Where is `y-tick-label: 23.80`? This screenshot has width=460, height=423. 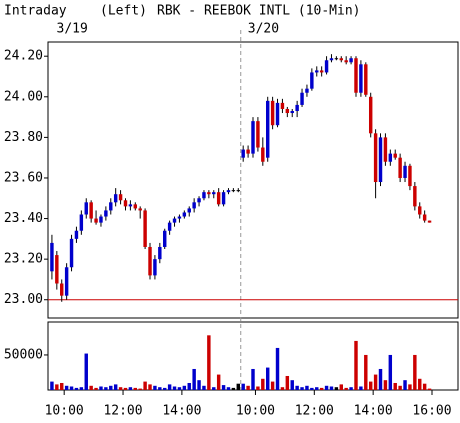 y-tick-label: 23.80 is located at coordinates (23, 137).